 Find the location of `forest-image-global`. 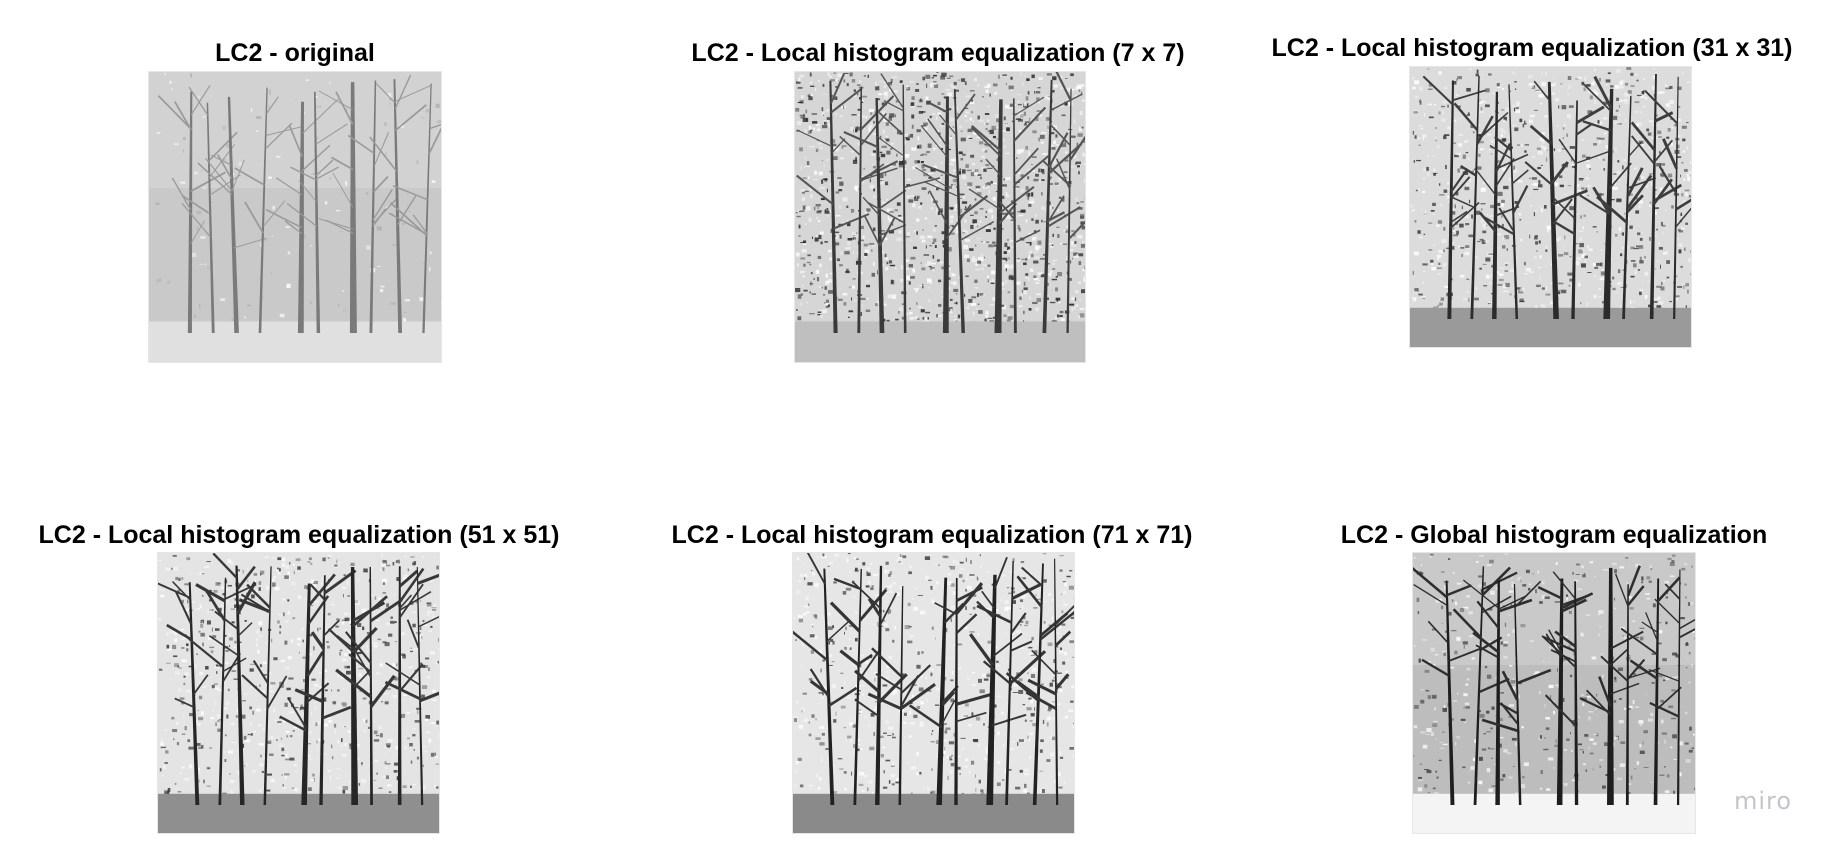

forest-image-global is located at coordinates (1554, 693).